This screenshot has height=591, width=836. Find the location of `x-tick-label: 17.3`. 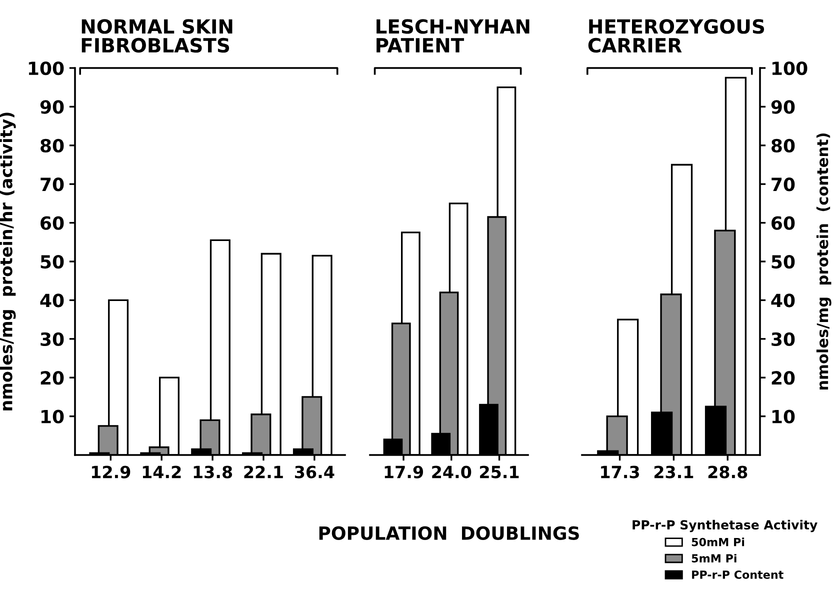

x-tick-label: 17.3 is located at coordinates (620, 472).